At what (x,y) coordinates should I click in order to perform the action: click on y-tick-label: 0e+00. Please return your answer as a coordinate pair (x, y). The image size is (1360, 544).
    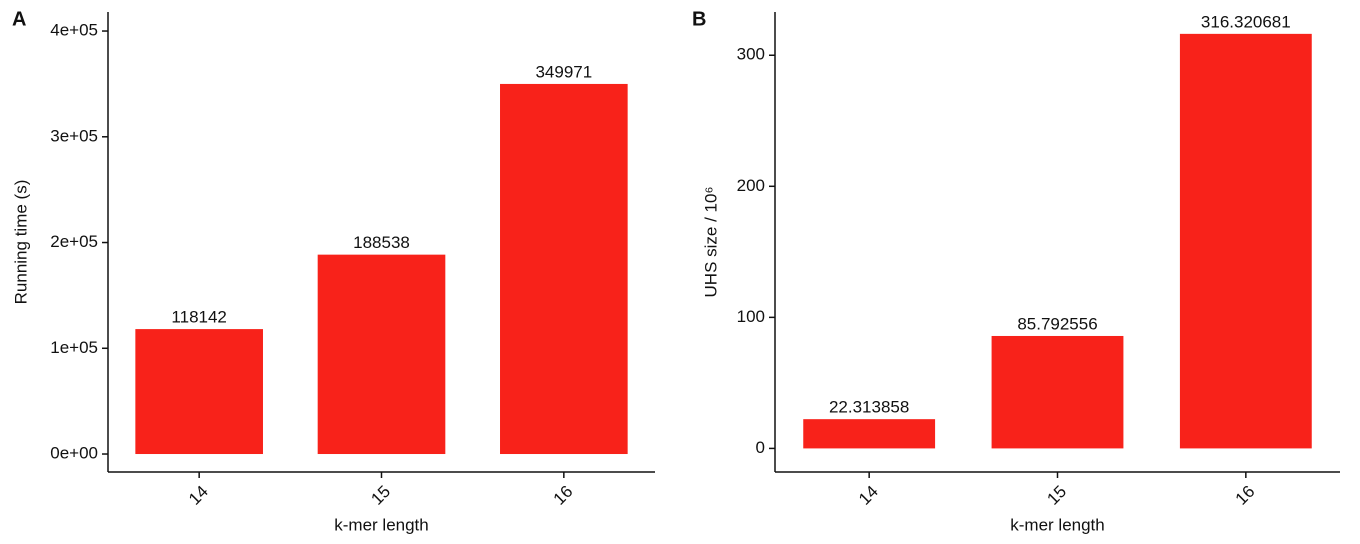
    Looking at the image, I should click on (74, 453).